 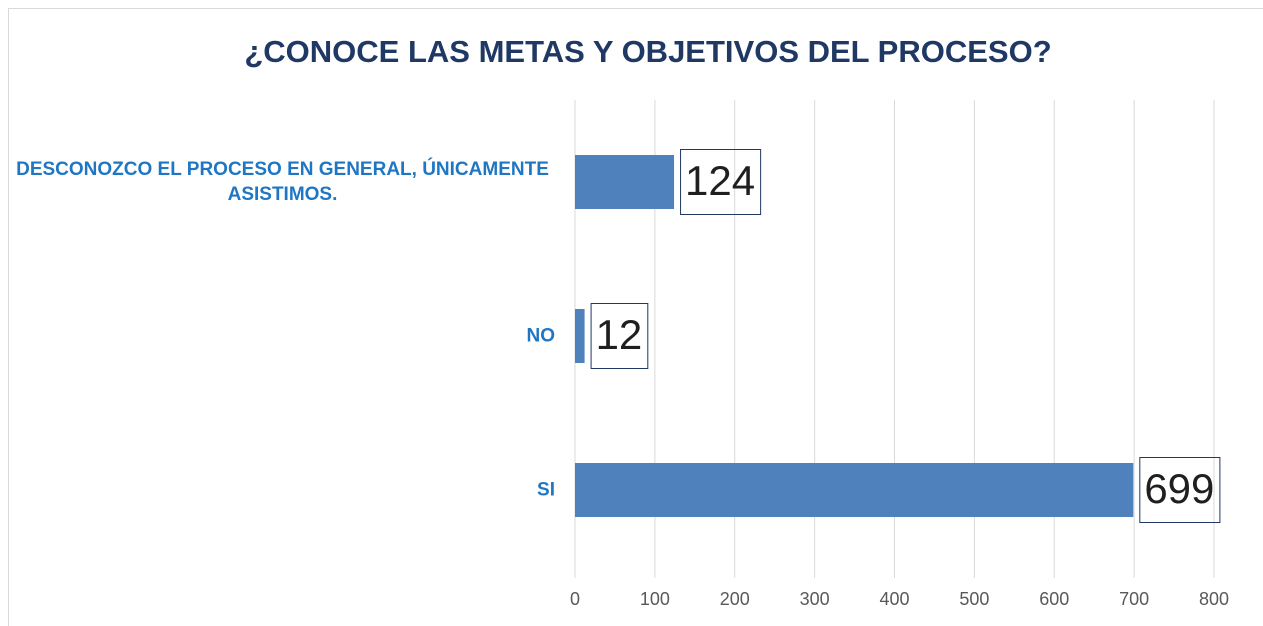 I want to click on data-label: 124, so click(x=720, y=180).